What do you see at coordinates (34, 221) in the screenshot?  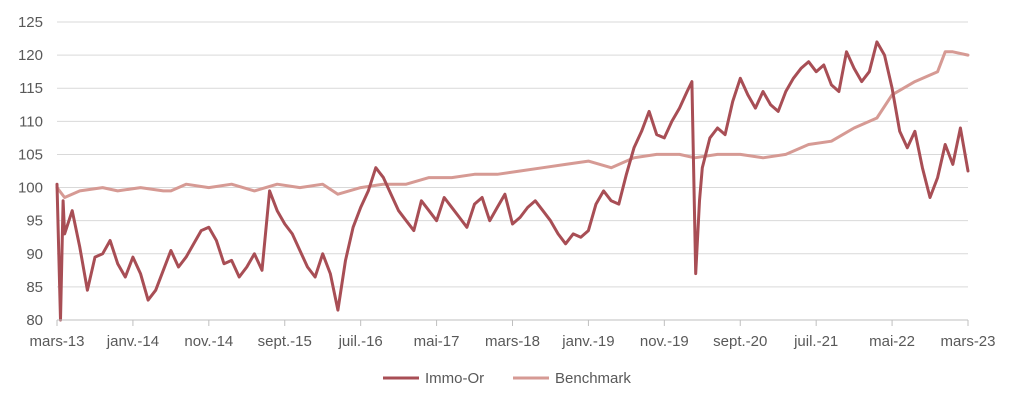 I see `y-tick-label: 95` at bounding box center [34, 221].